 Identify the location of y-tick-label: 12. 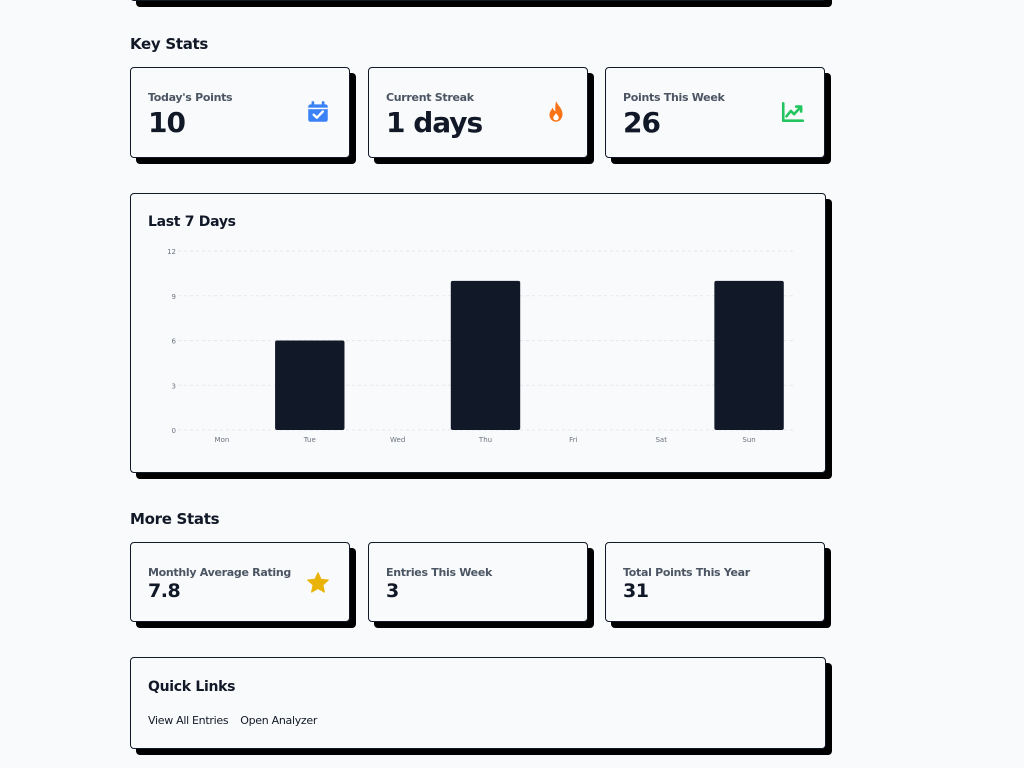
(171, 252).